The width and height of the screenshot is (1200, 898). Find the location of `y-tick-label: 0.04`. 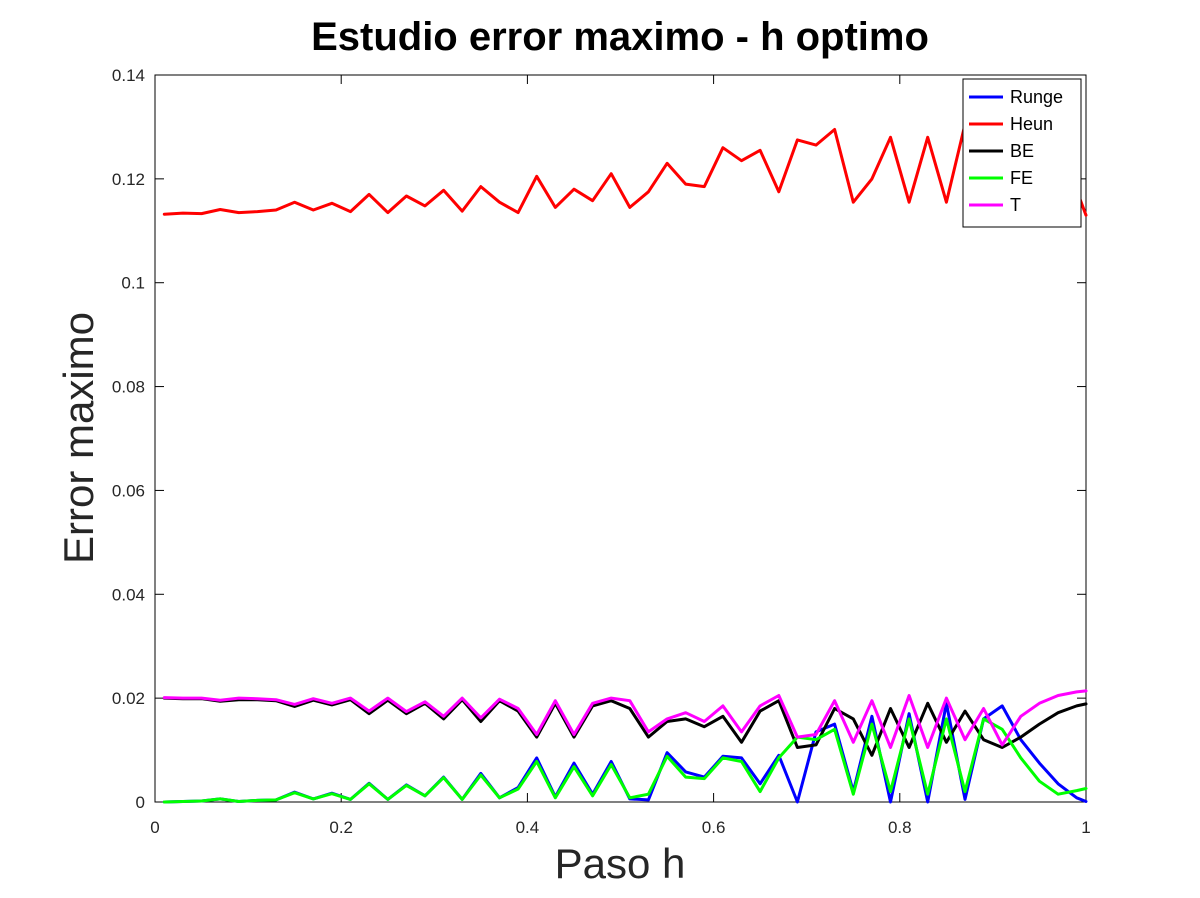

y-tick-label: 0.04 is located at coordinates (128, 594).